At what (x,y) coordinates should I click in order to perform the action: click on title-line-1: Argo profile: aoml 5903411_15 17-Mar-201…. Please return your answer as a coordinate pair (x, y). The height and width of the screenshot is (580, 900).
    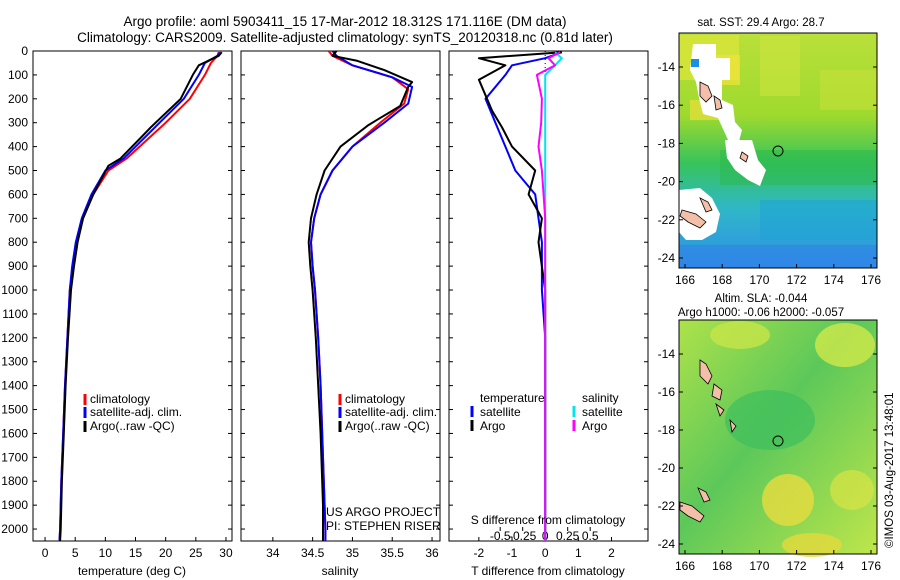
    Looking at the image, I should click on (344, 21).